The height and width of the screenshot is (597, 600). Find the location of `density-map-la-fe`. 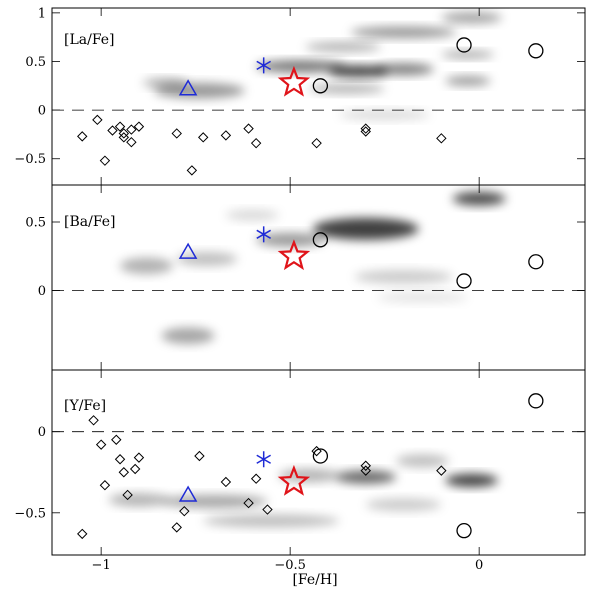

density-map-la-fe is located at coordinates (322, 65).